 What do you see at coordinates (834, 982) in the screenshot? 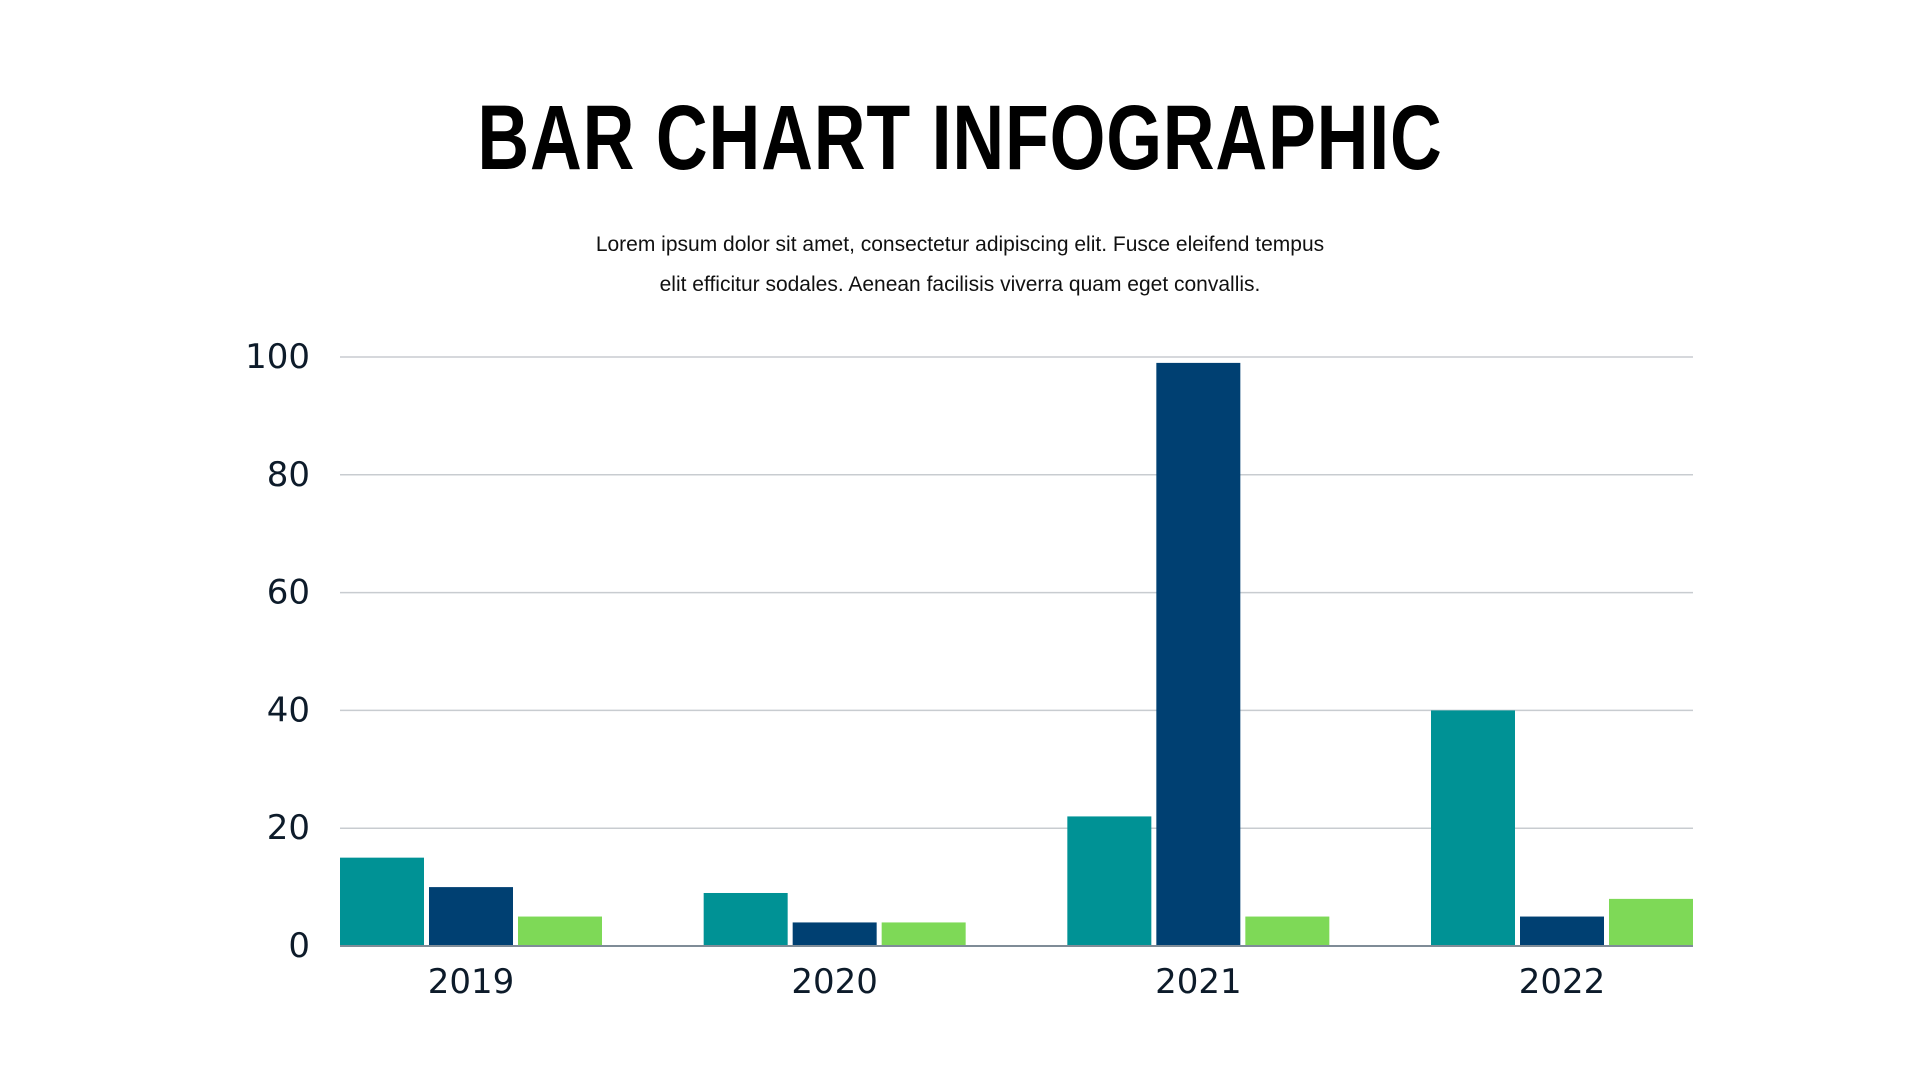
I see `x-tick-label: 2020` at bounding box center [834, 982].